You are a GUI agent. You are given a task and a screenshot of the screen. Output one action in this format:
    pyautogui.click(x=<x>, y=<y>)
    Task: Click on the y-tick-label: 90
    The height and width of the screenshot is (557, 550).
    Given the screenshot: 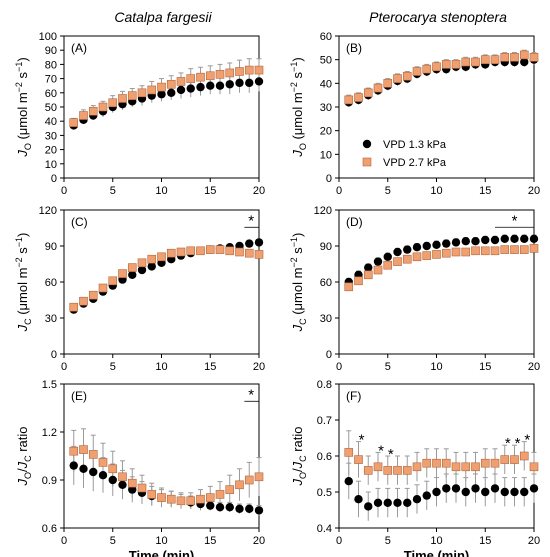 What is the action you would take?
    pyautogui.click(x=51, y=247)
    